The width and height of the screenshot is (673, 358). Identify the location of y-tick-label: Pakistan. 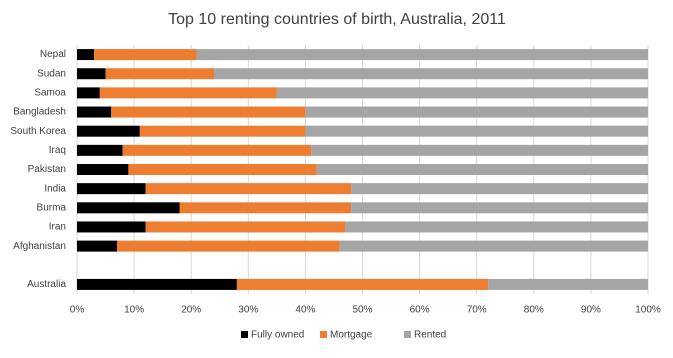
(47, 169).